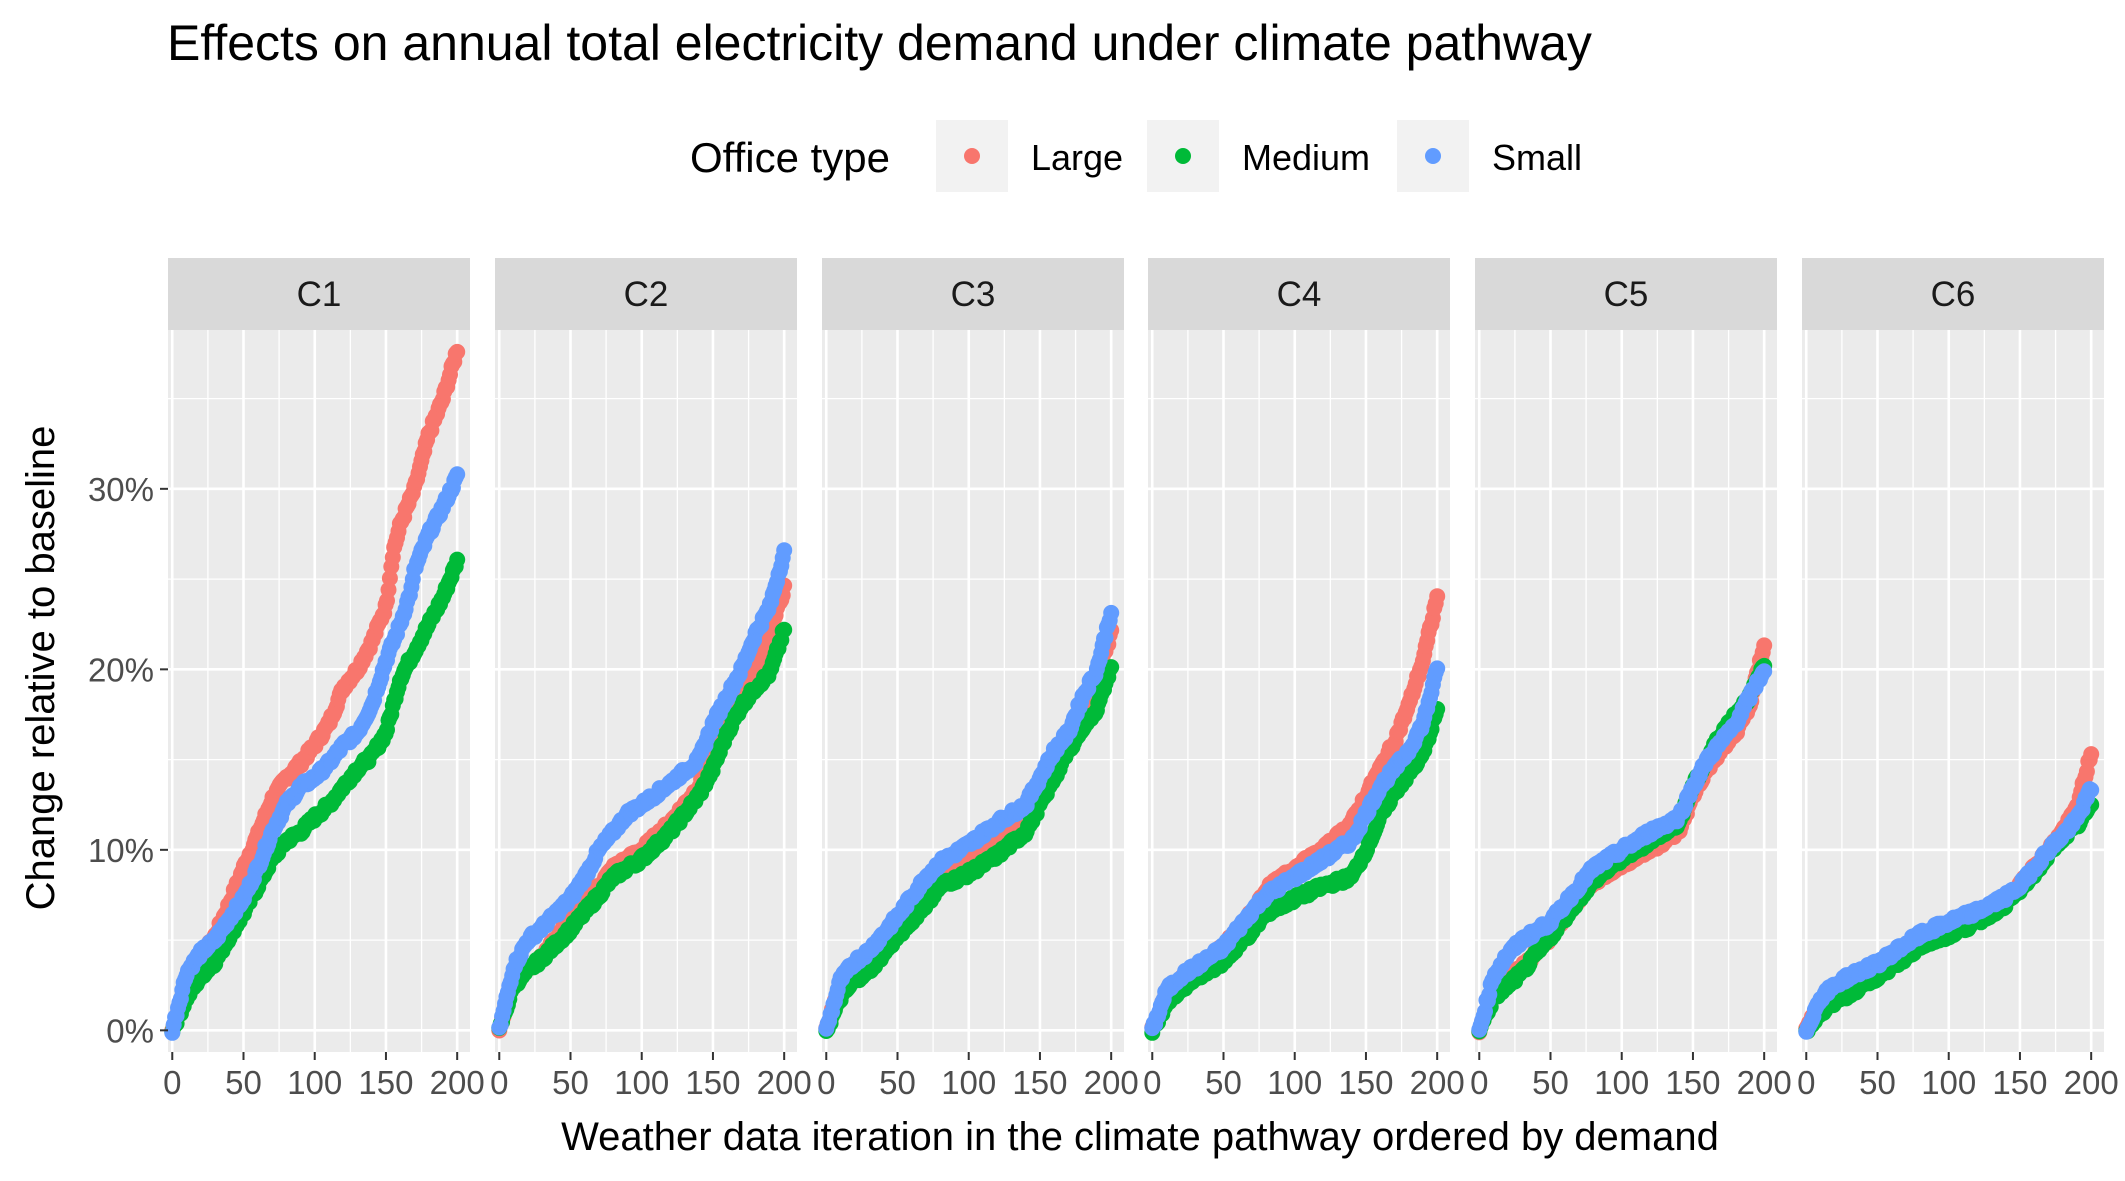 This screenshot has height=1181, width=2125. I want to click on legend-label-small: Small, so click(1537, 157).